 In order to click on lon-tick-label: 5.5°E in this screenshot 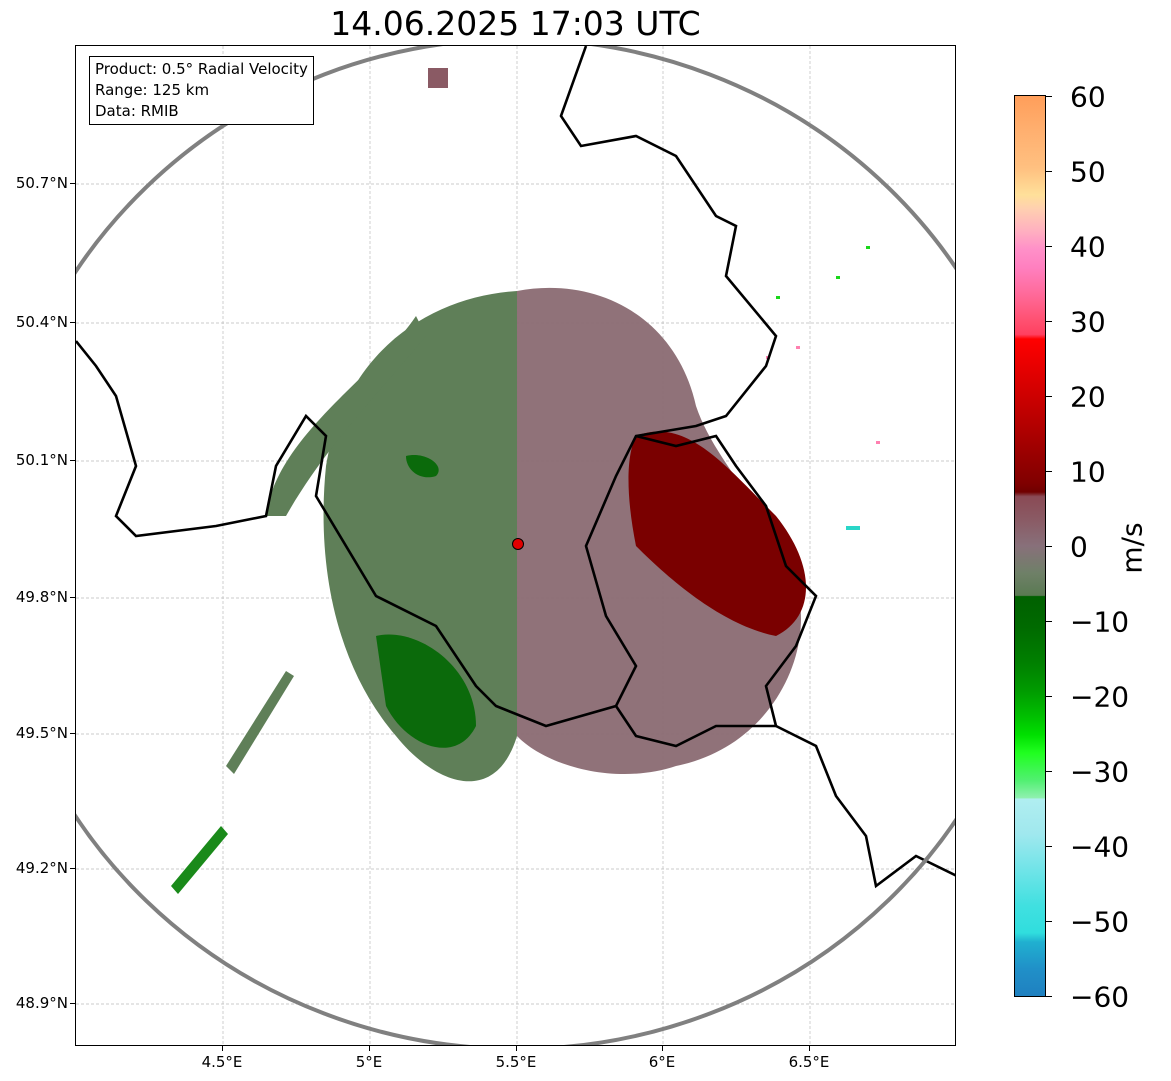, I will do `click(516, 1062)`.